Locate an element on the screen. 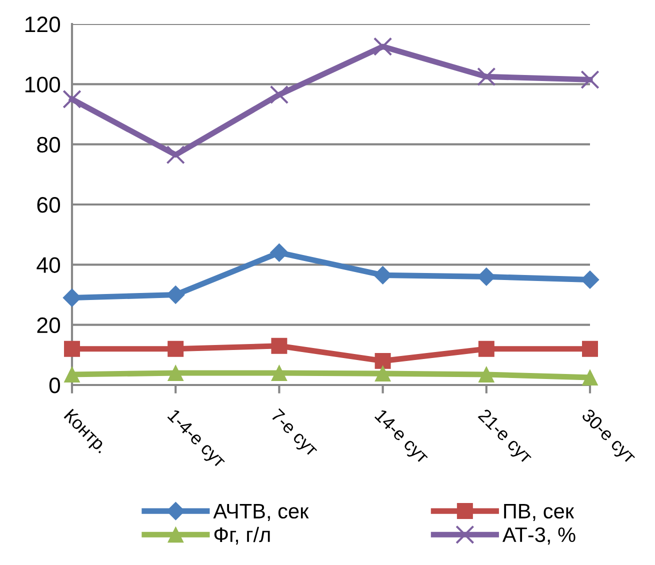  legend-label: АТ-3, % is located at coordinates (539, 536).